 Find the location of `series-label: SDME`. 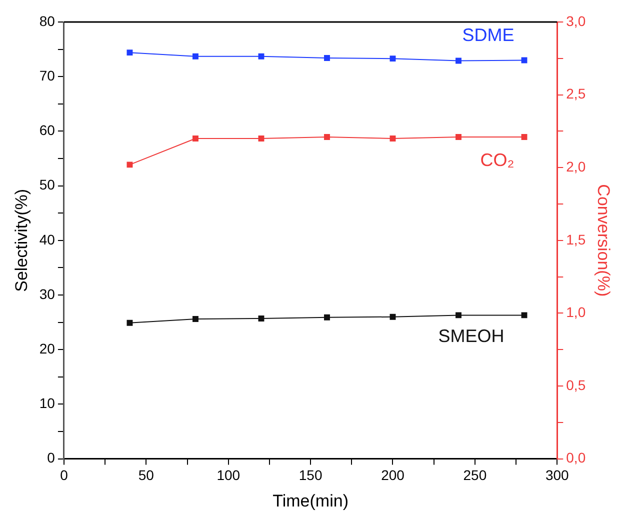

series-label: SDME is located at coordinates (488, 35).